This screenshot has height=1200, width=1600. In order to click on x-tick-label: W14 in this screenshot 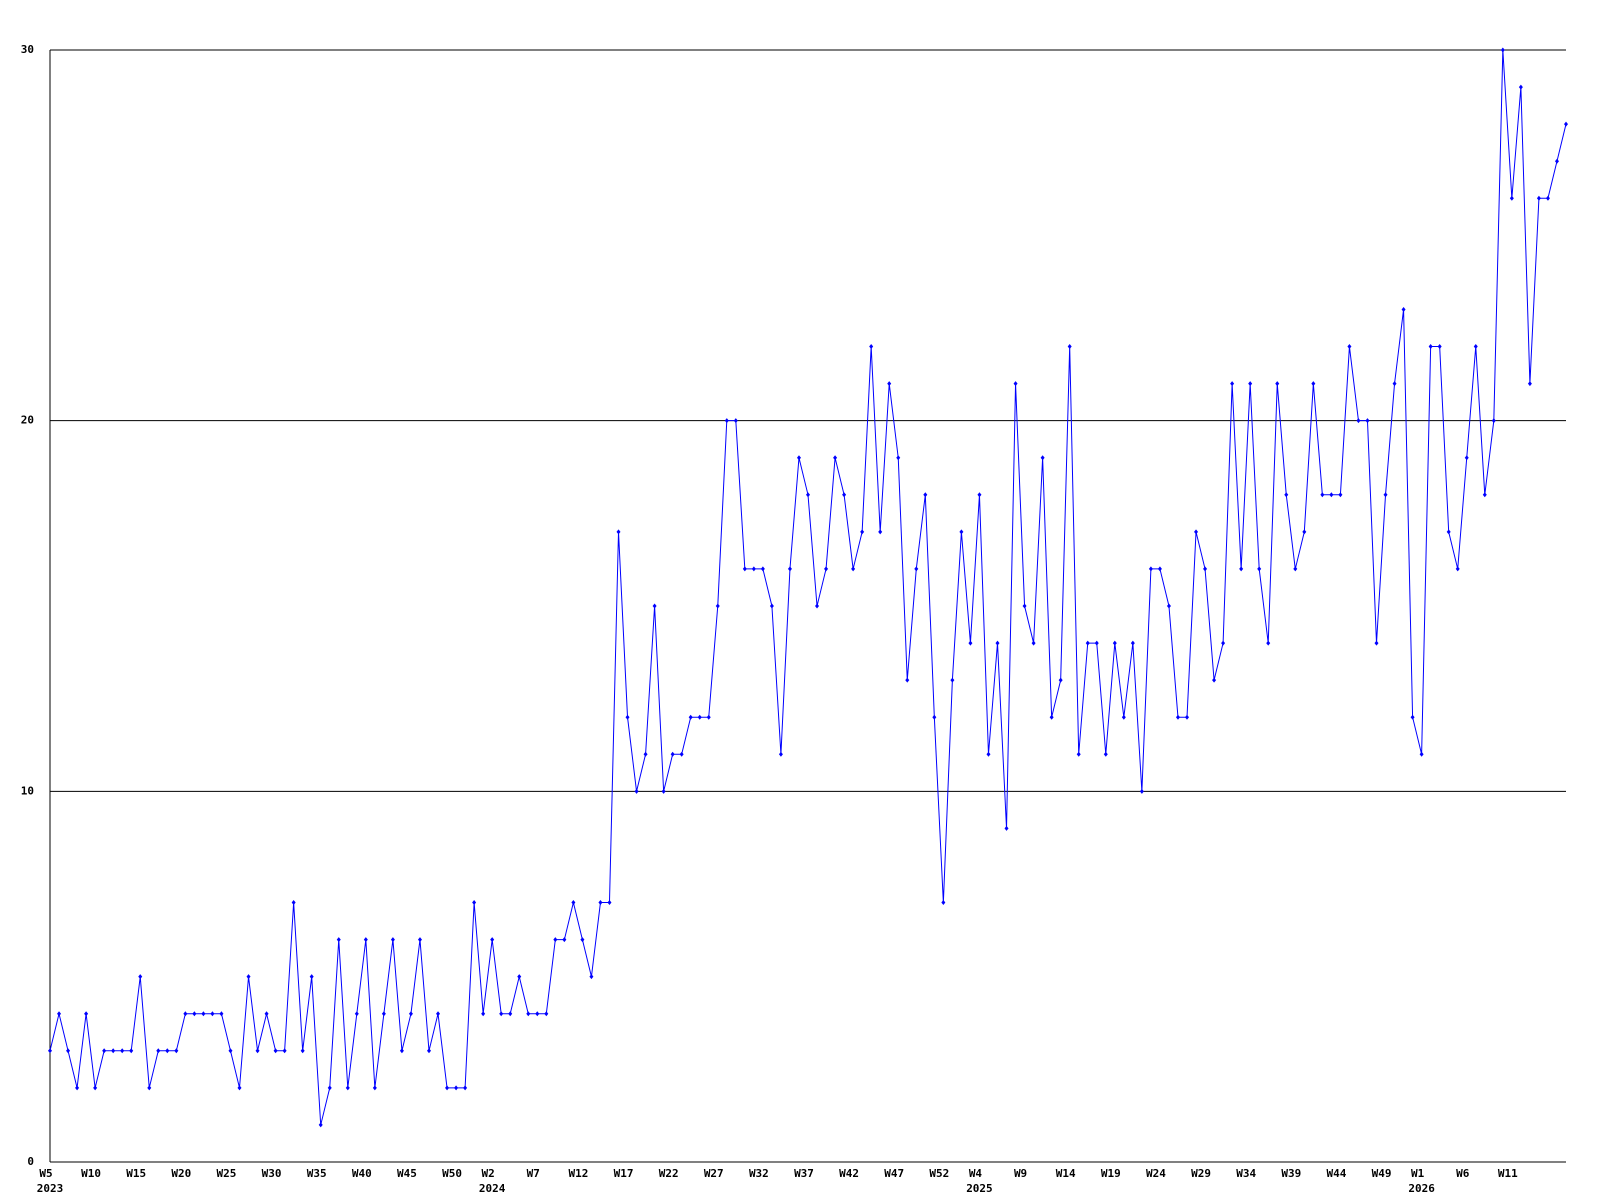, I will do `click(1066, 1173)`.